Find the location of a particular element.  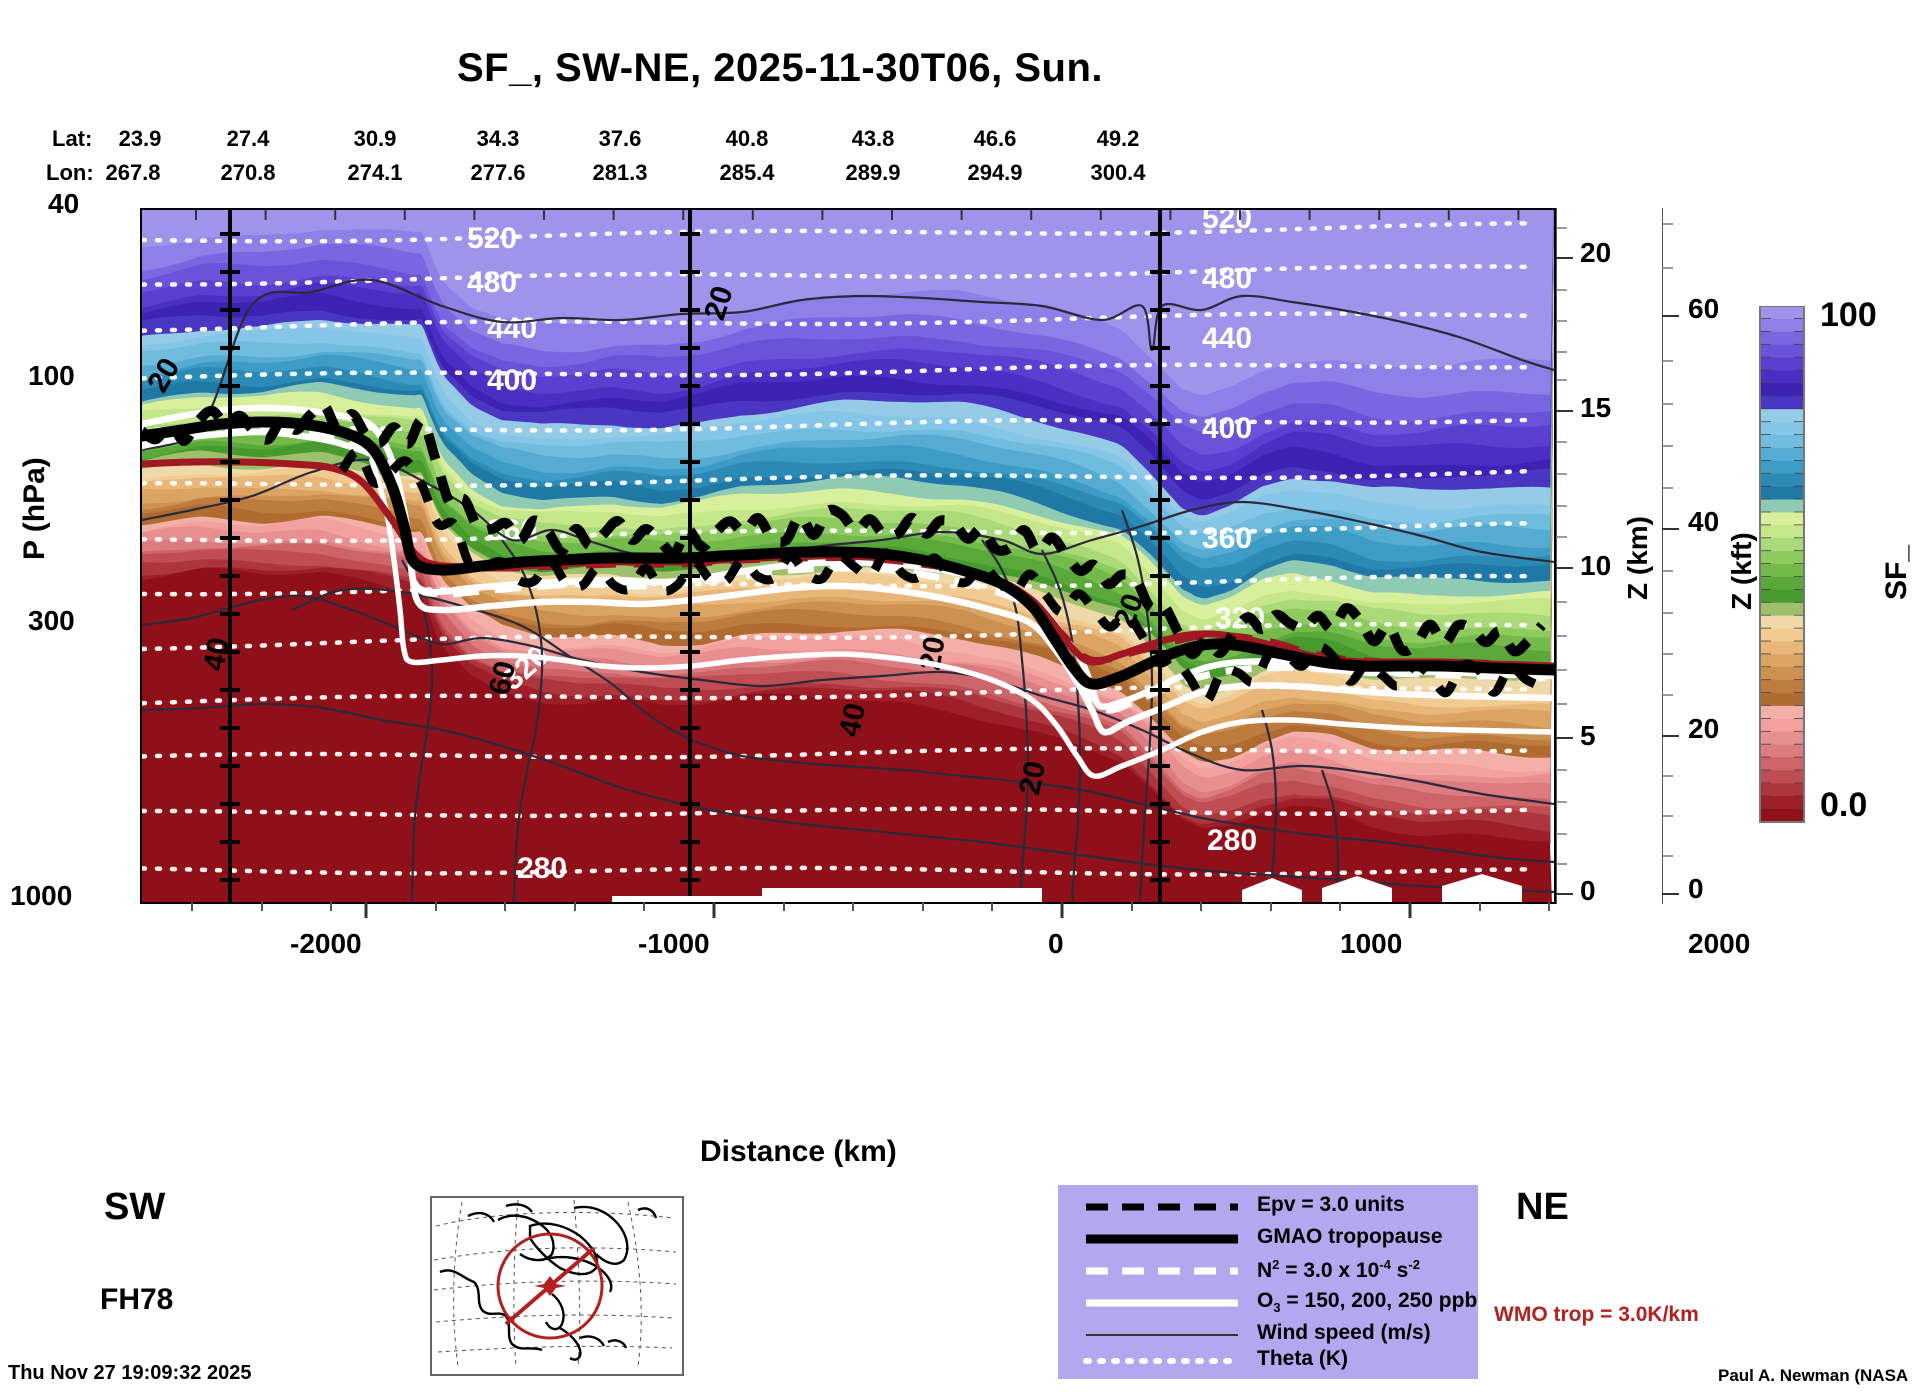

zkft-tick-0: 0 is located at coordinates (1696, 888).